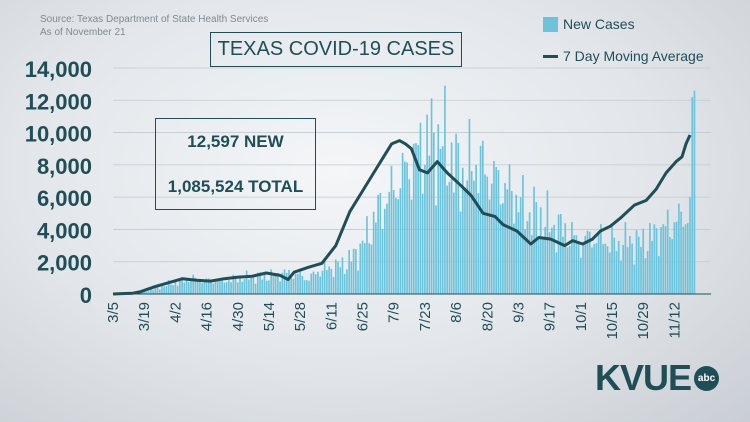 The image size is (750, 422). Describe the element at coordinates (269, 316) in the screenshot. I see `x-tick-label: 5/14` at that location.